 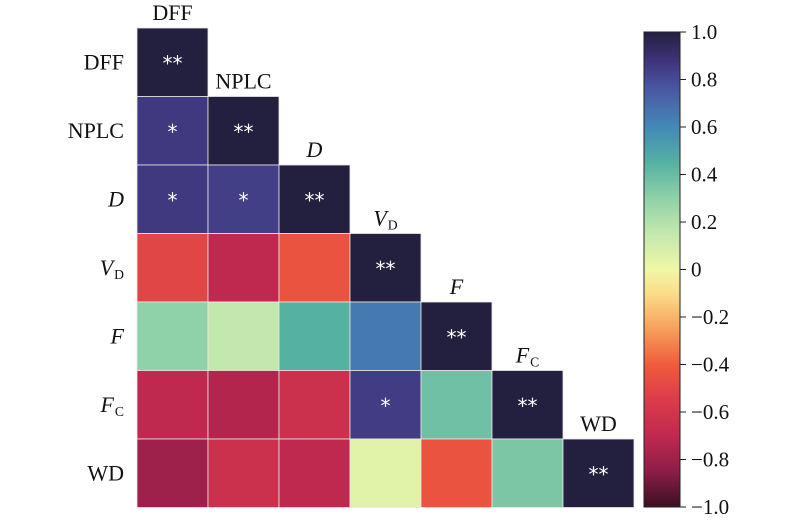 I want to click on row-label-4-main: F, so click(x=117, y=335).